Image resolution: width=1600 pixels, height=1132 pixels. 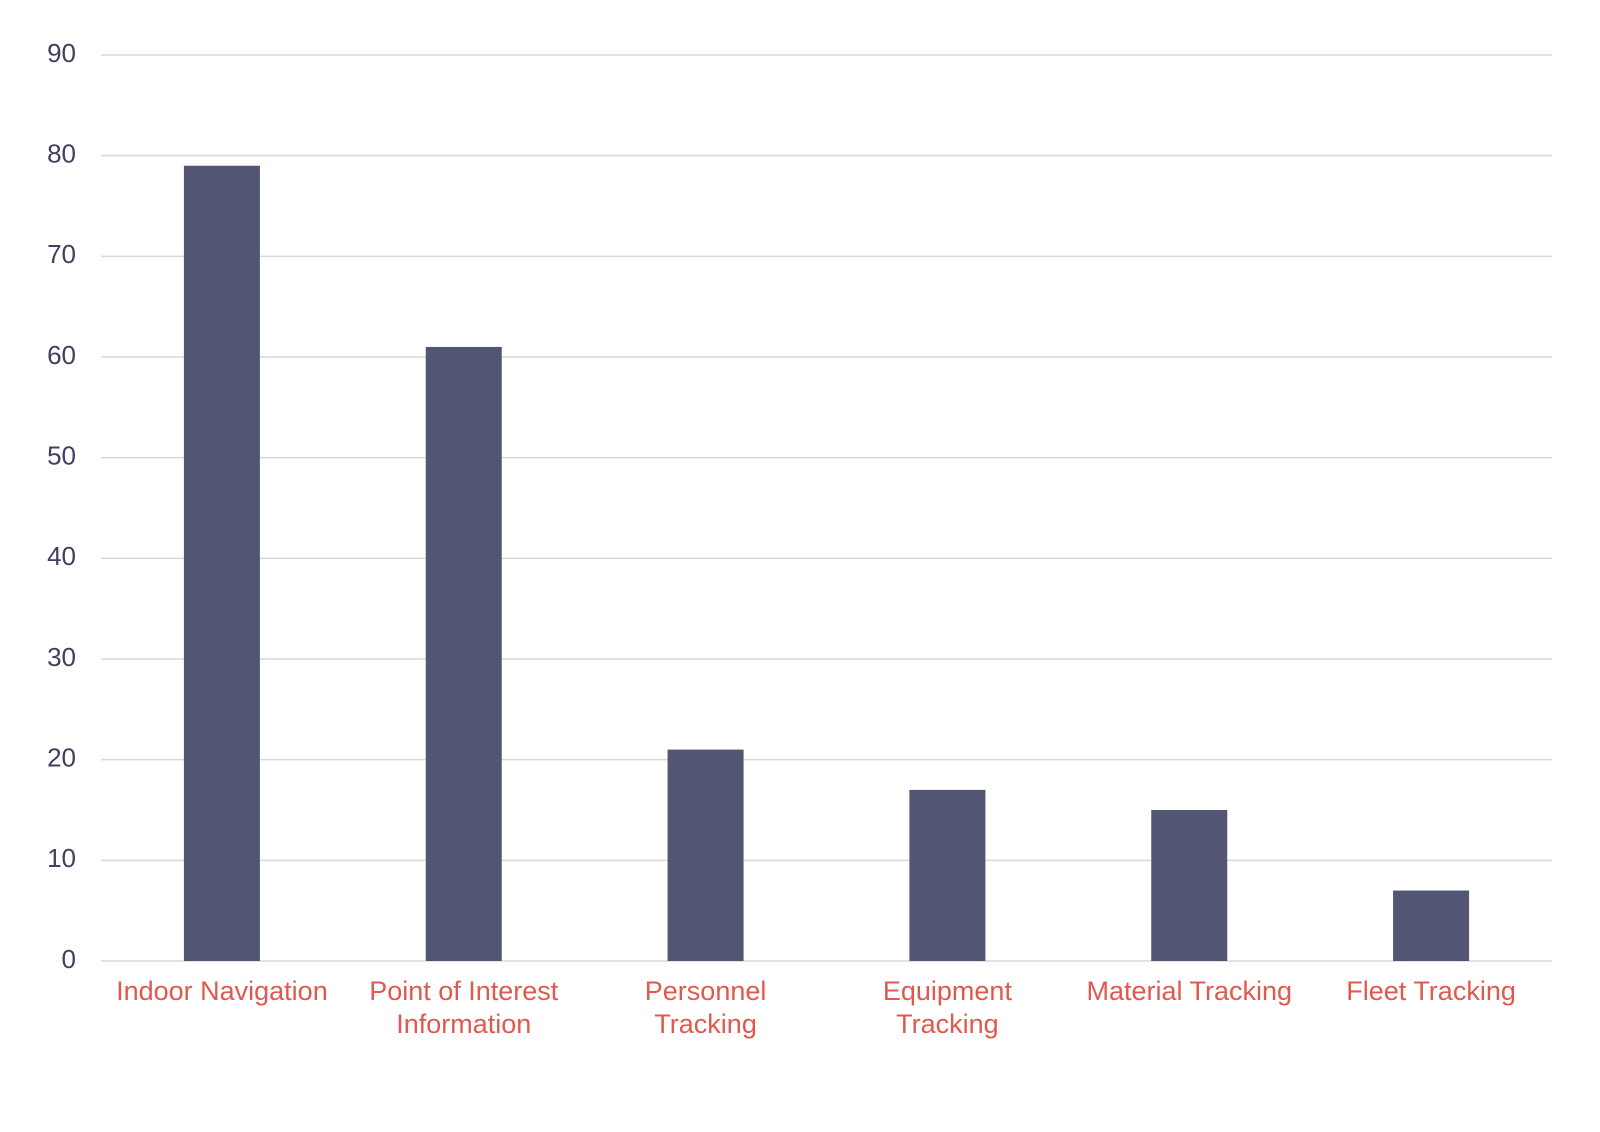 I want to click on y-tick-label: 10, so click(x=61, y=858).